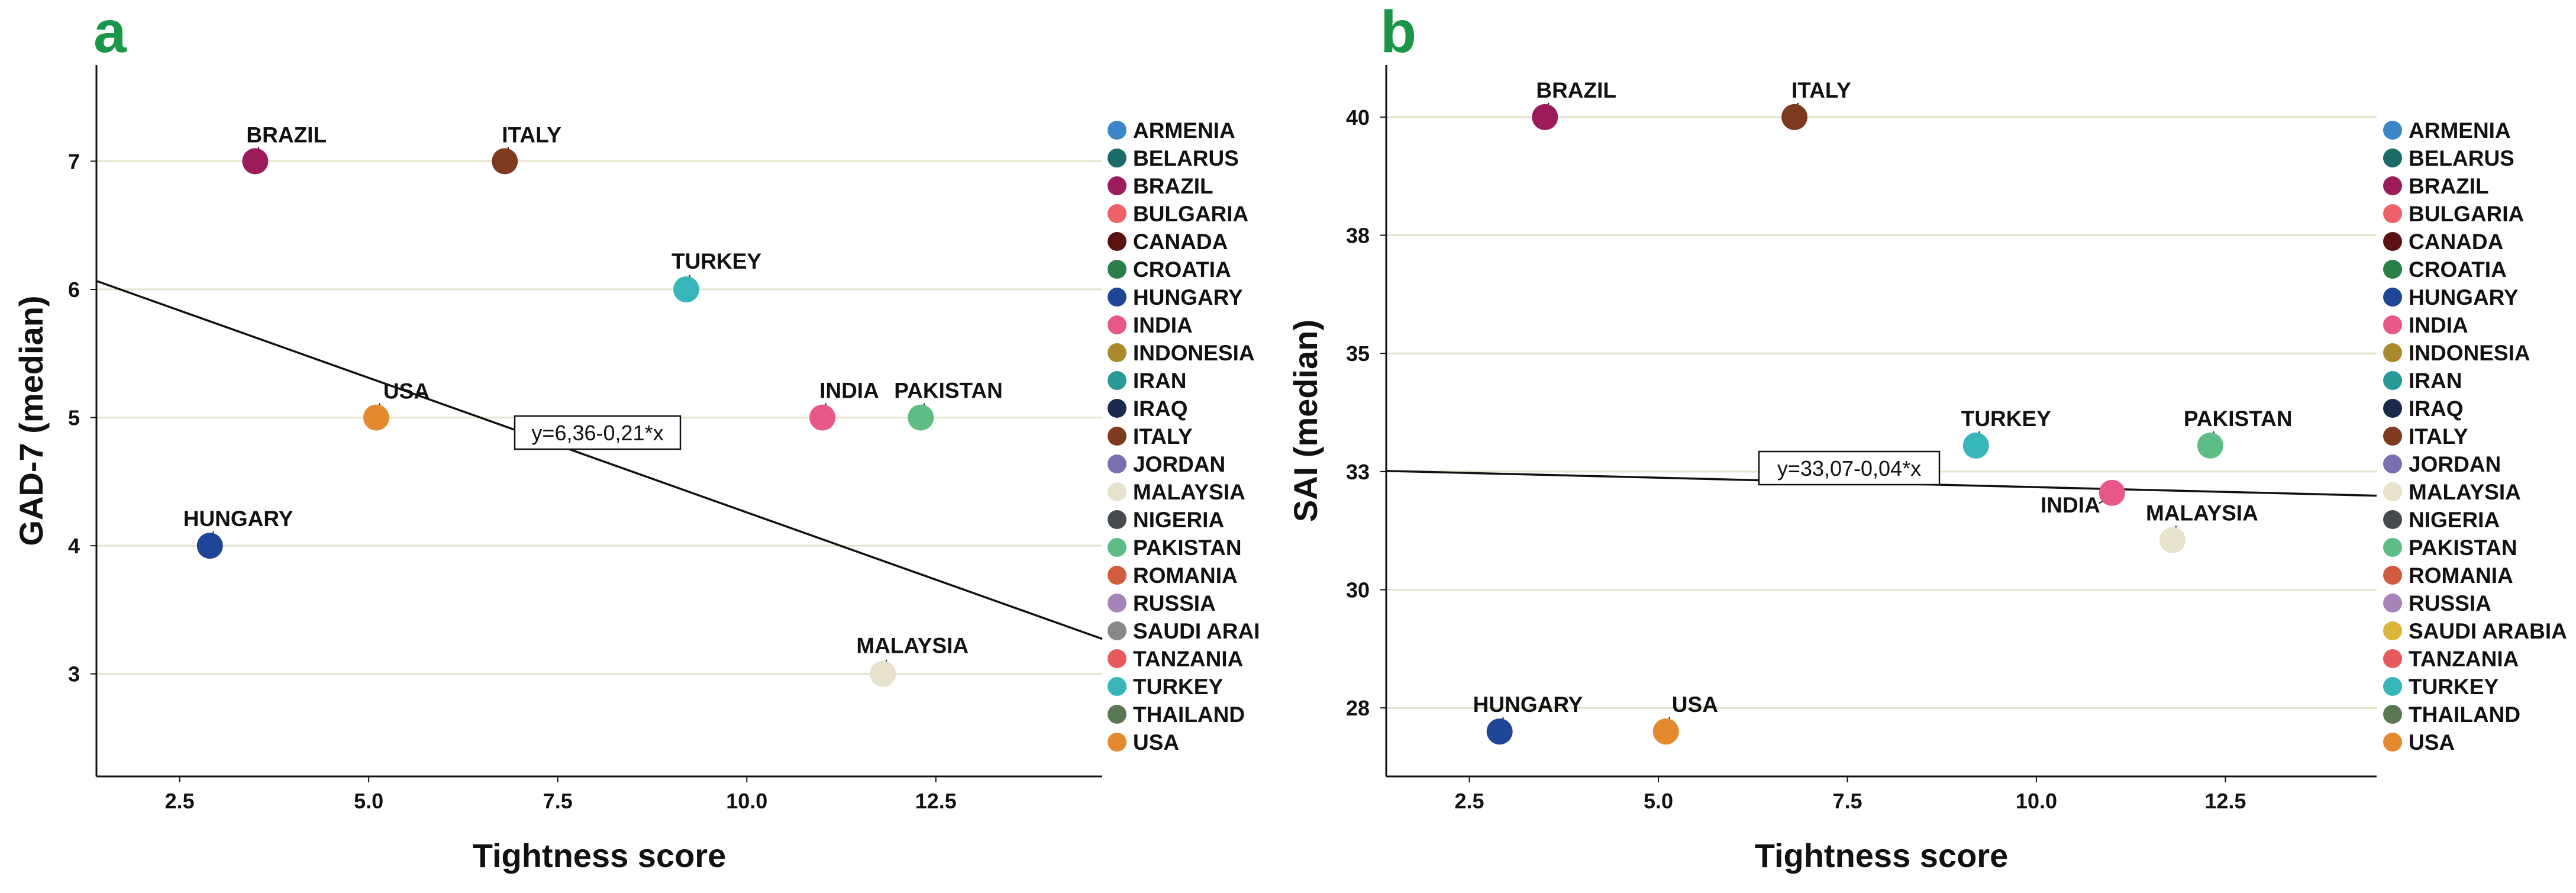 The width and height of the screenshot is (2576, 893). I want to click on point-label-malaysia: MALAYSIA, so click(2202, 513).